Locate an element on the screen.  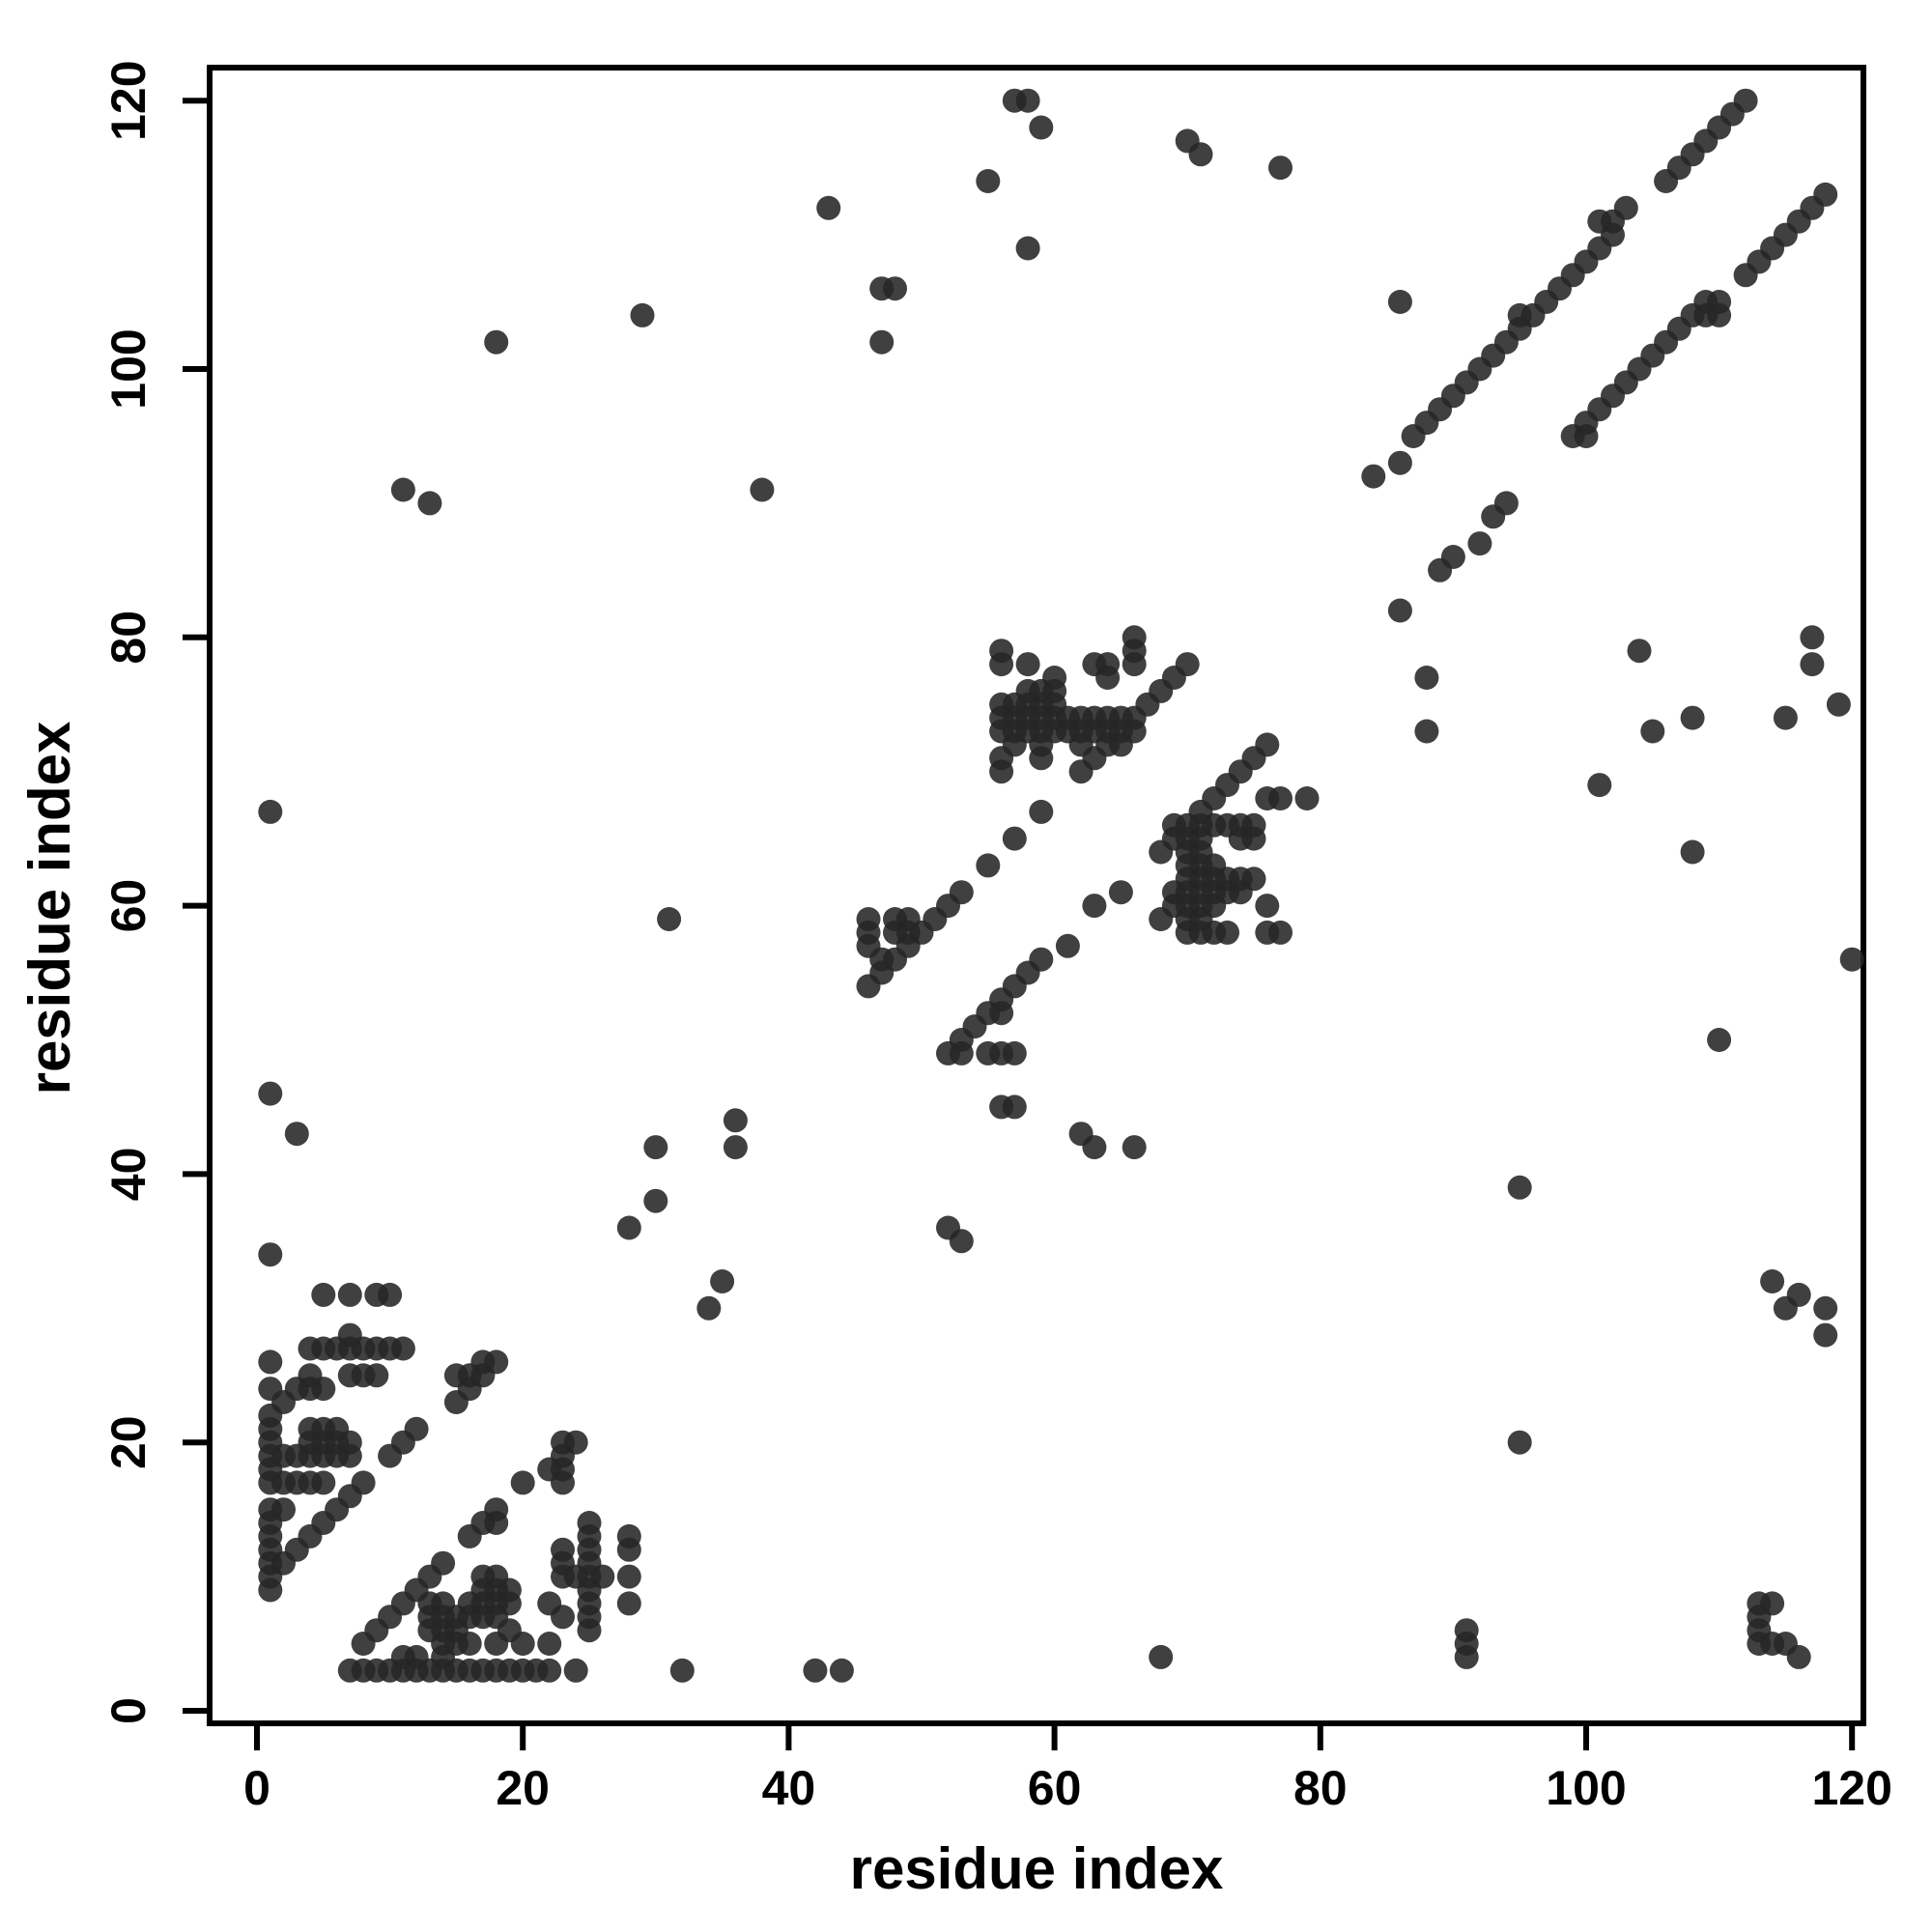
x-axis-title: residue index is located at coordinates (1037, 1868).